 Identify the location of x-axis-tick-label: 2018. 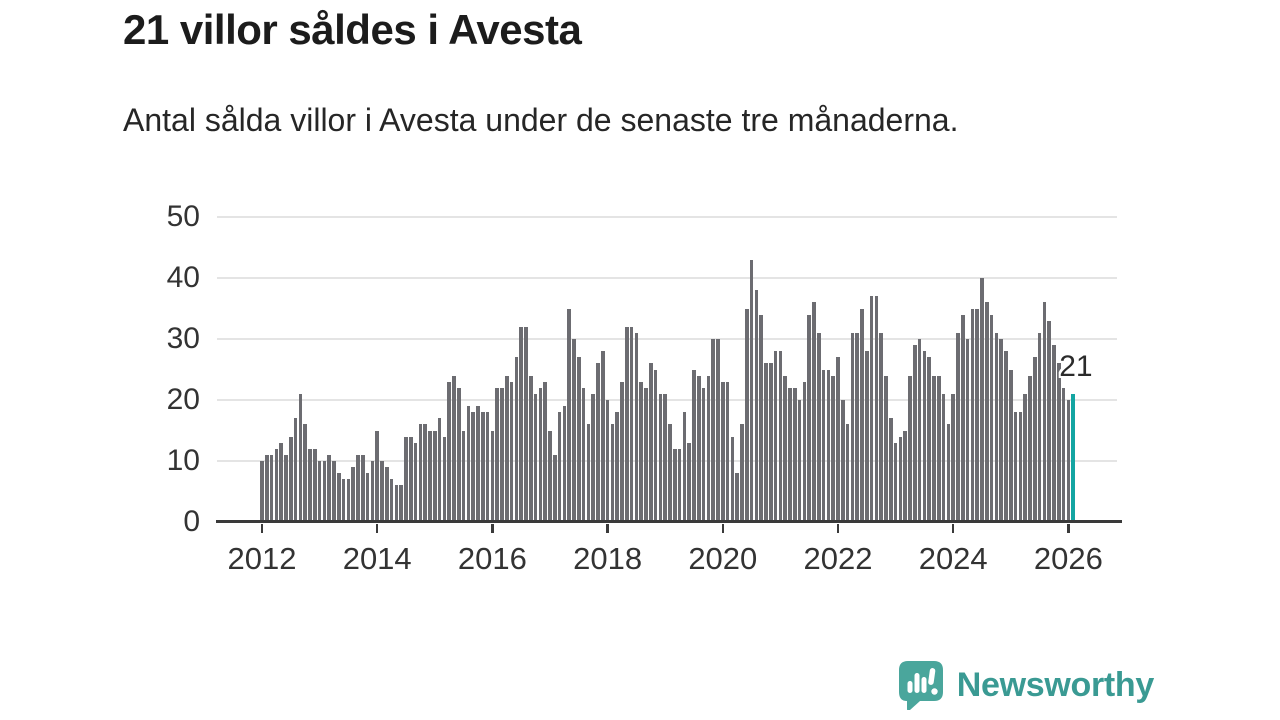
(608, 558).